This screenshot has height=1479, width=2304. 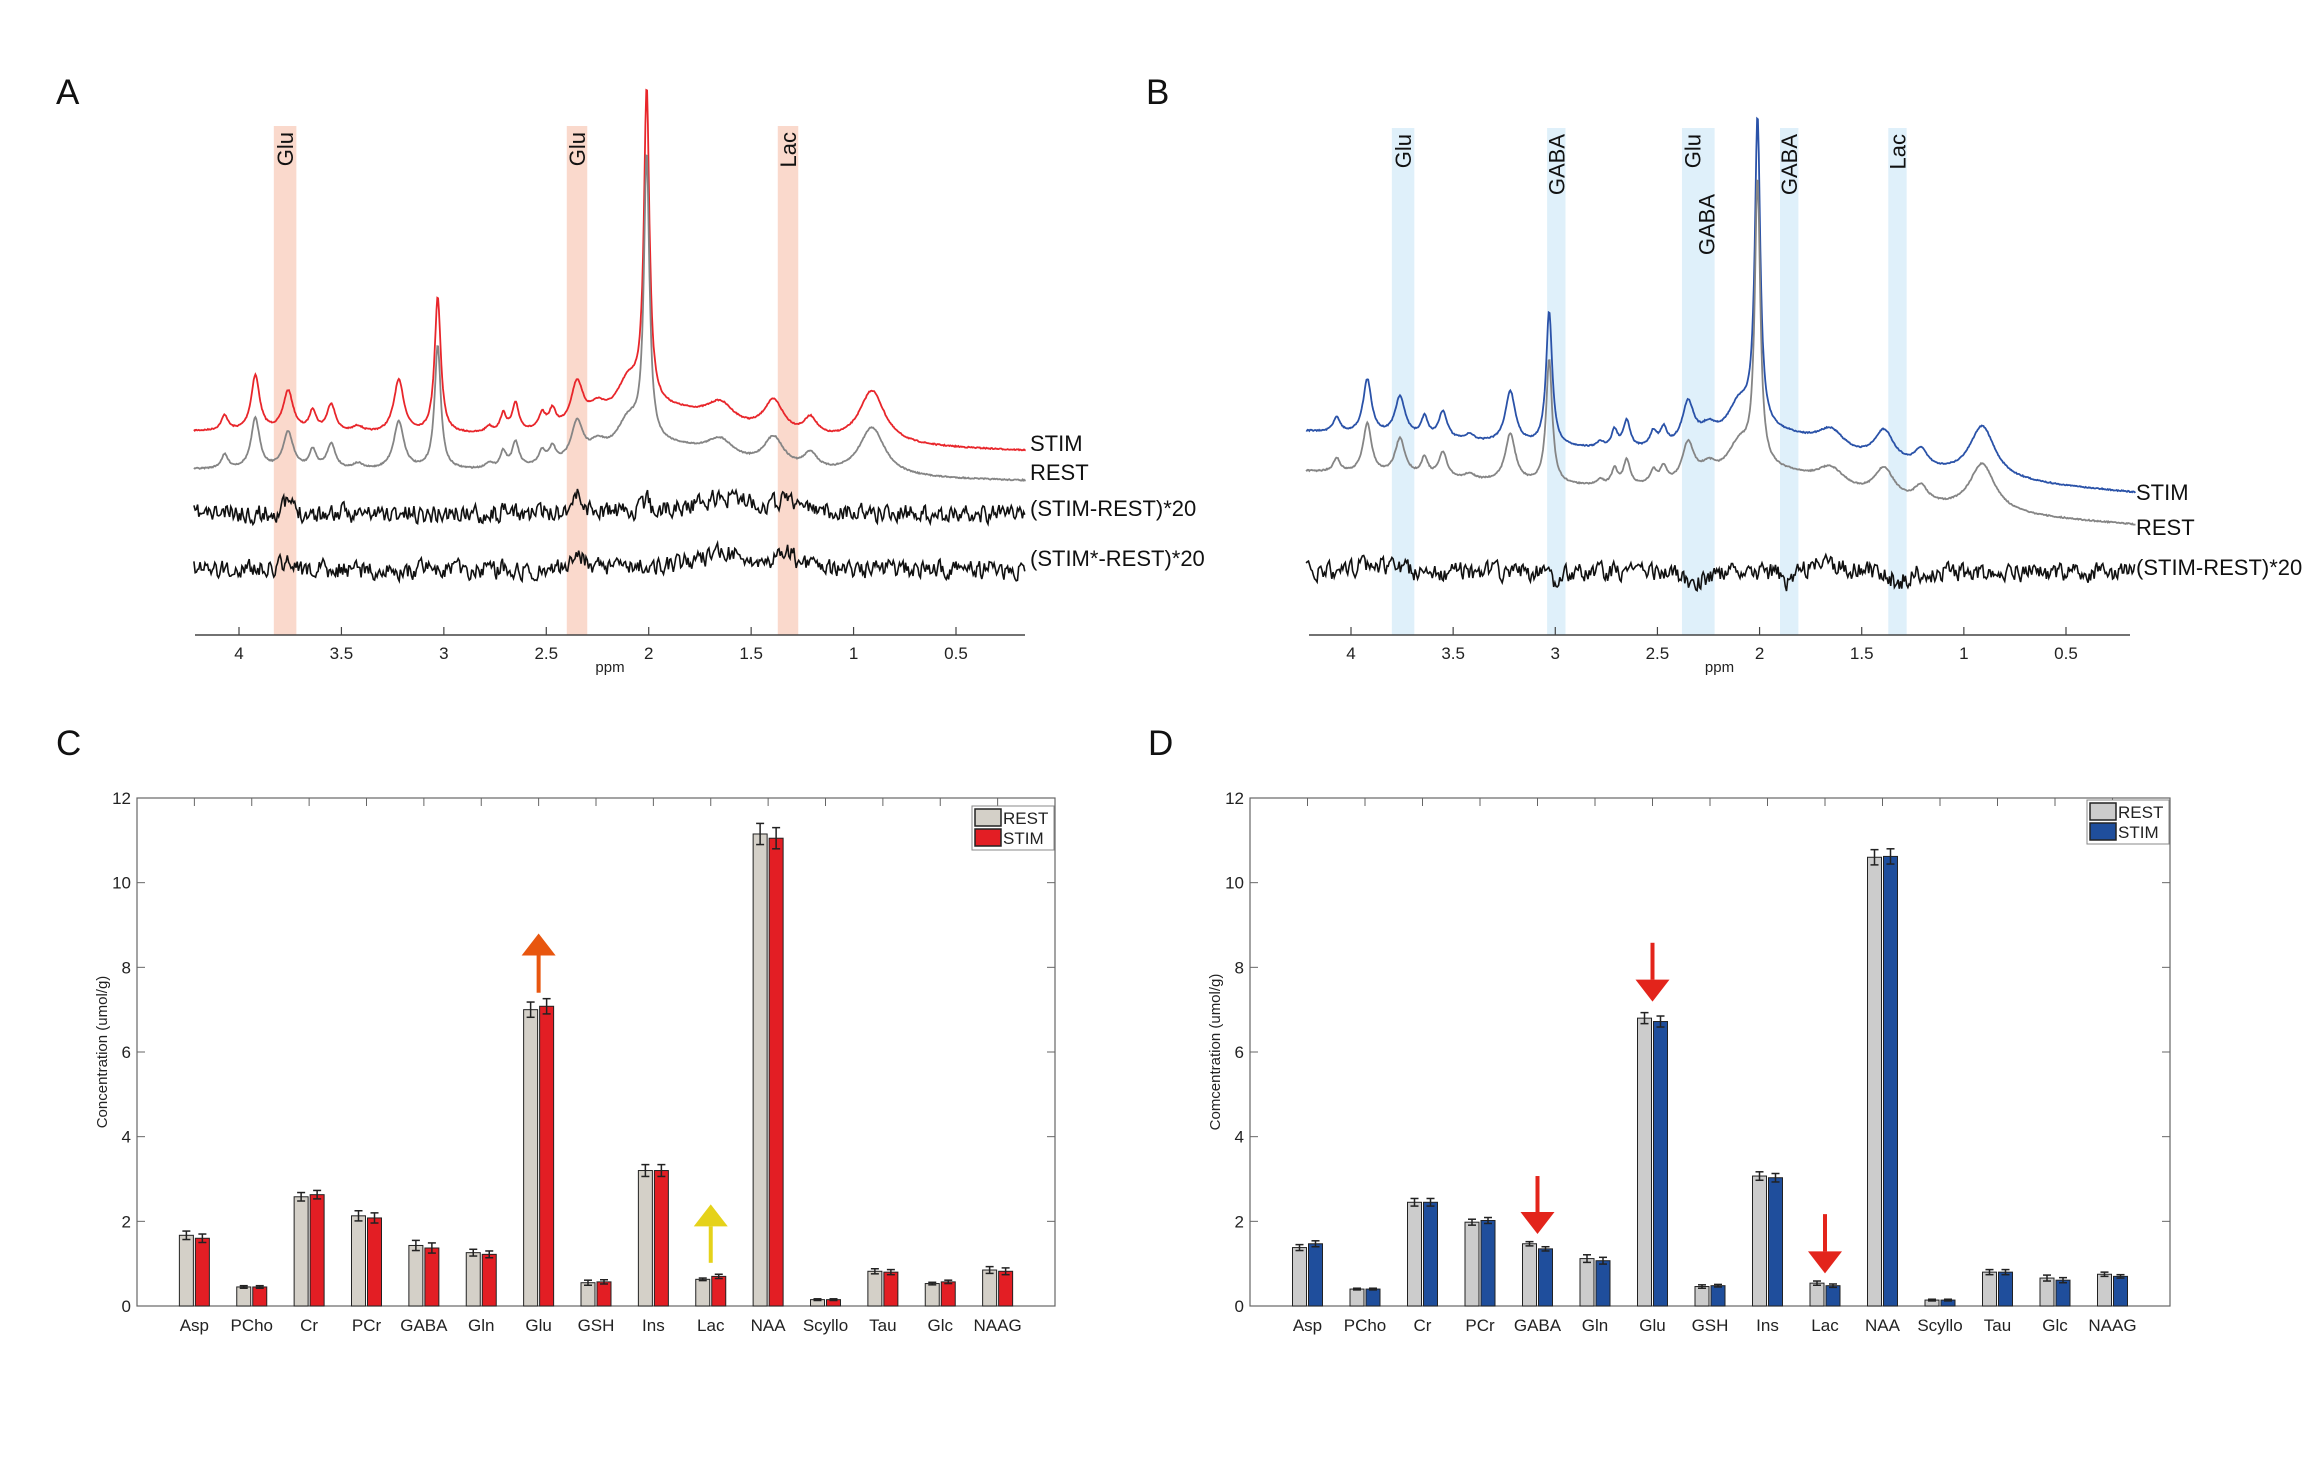 I want to click on bar-rest-glc, so click(x=2047, y=1292).